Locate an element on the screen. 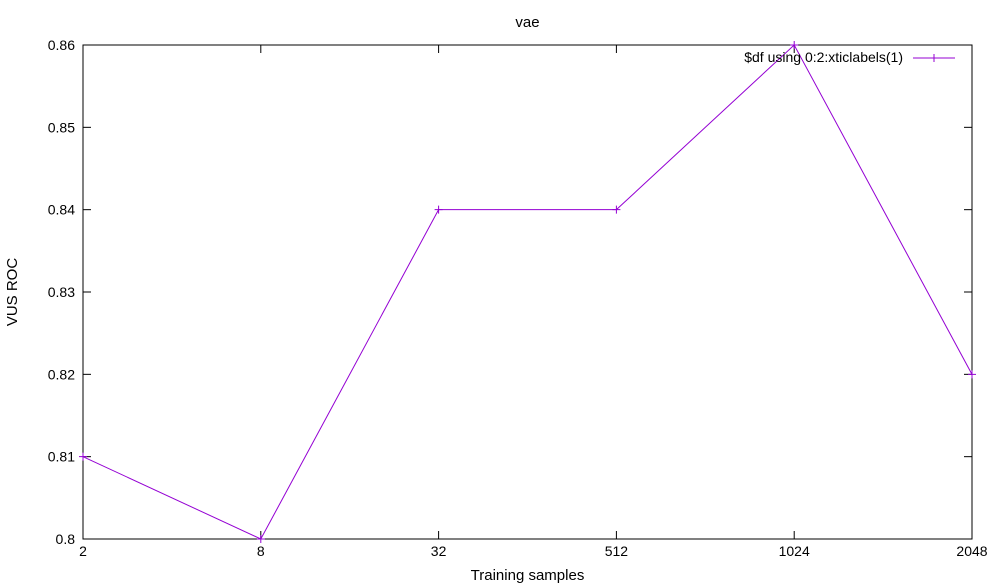  y-tick-label: 0.82 is located at coordinates (61, 374).